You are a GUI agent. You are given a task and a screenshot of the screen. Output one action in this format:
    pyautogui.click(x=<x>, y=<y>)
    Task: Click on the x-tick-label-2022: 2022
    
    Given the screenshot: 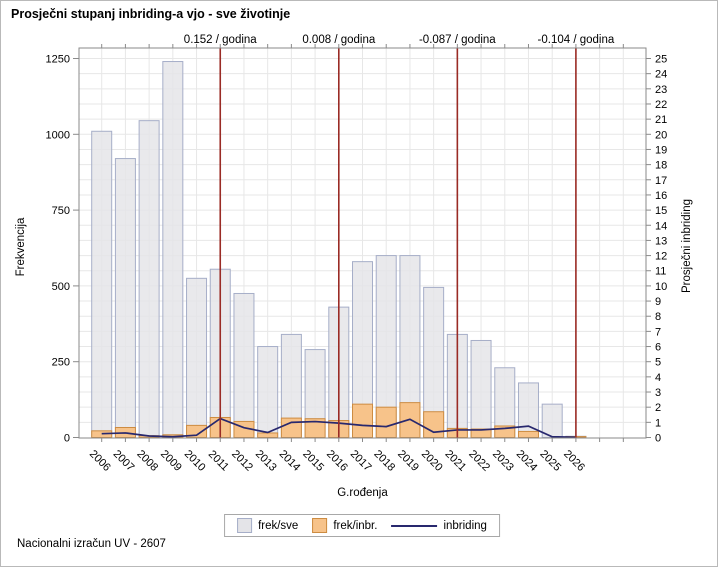 What is the action you would take?
    pyautogui.click(x=479, y=461)
    